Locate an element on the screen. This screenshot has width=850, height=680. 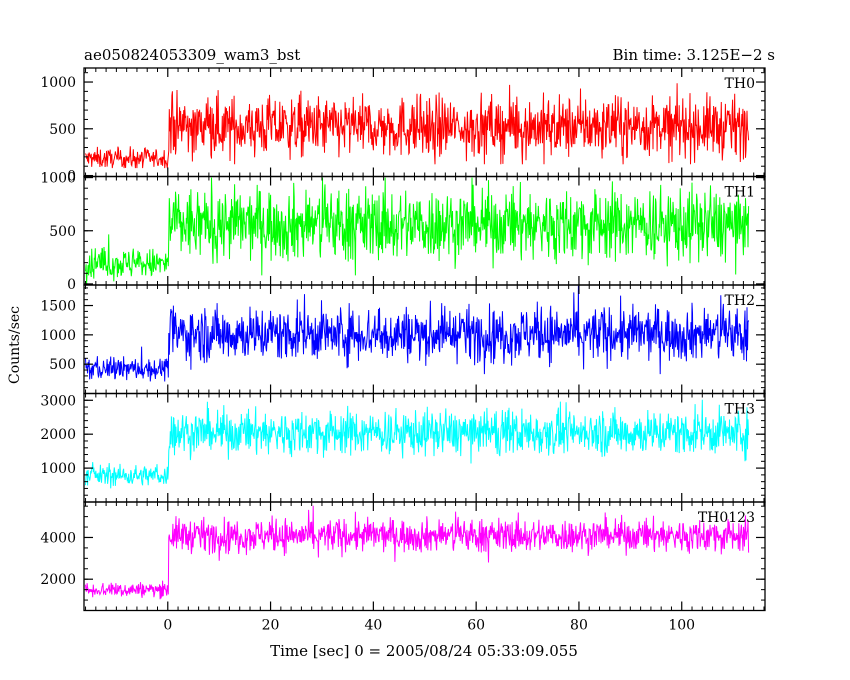
series-label-th2: TH2 is located at coordinates (740, 301).